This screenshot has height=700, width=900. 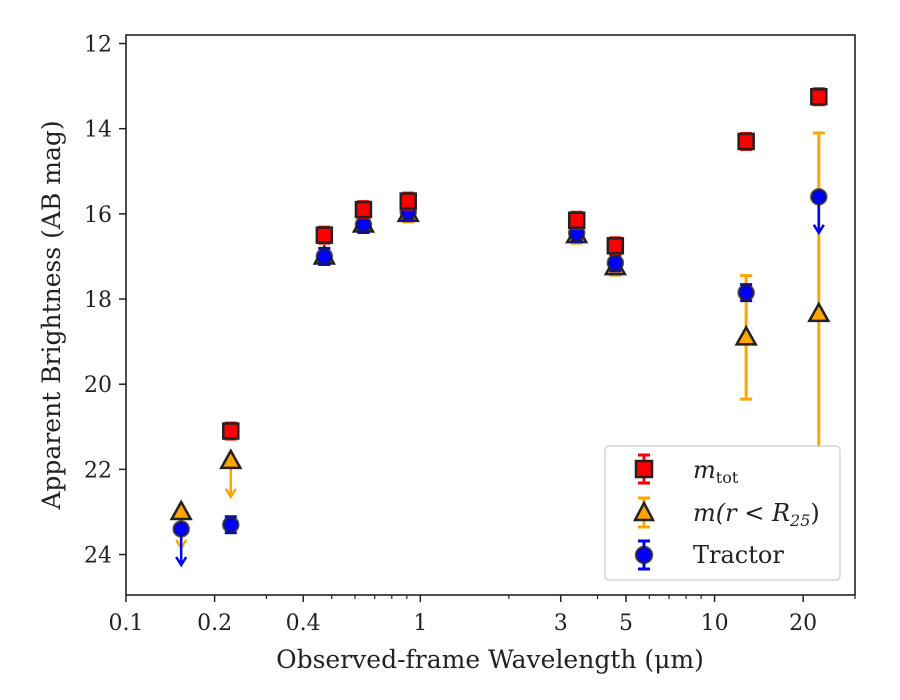 I want to click on y-tick-label: 20, so click(x=98, y=385).